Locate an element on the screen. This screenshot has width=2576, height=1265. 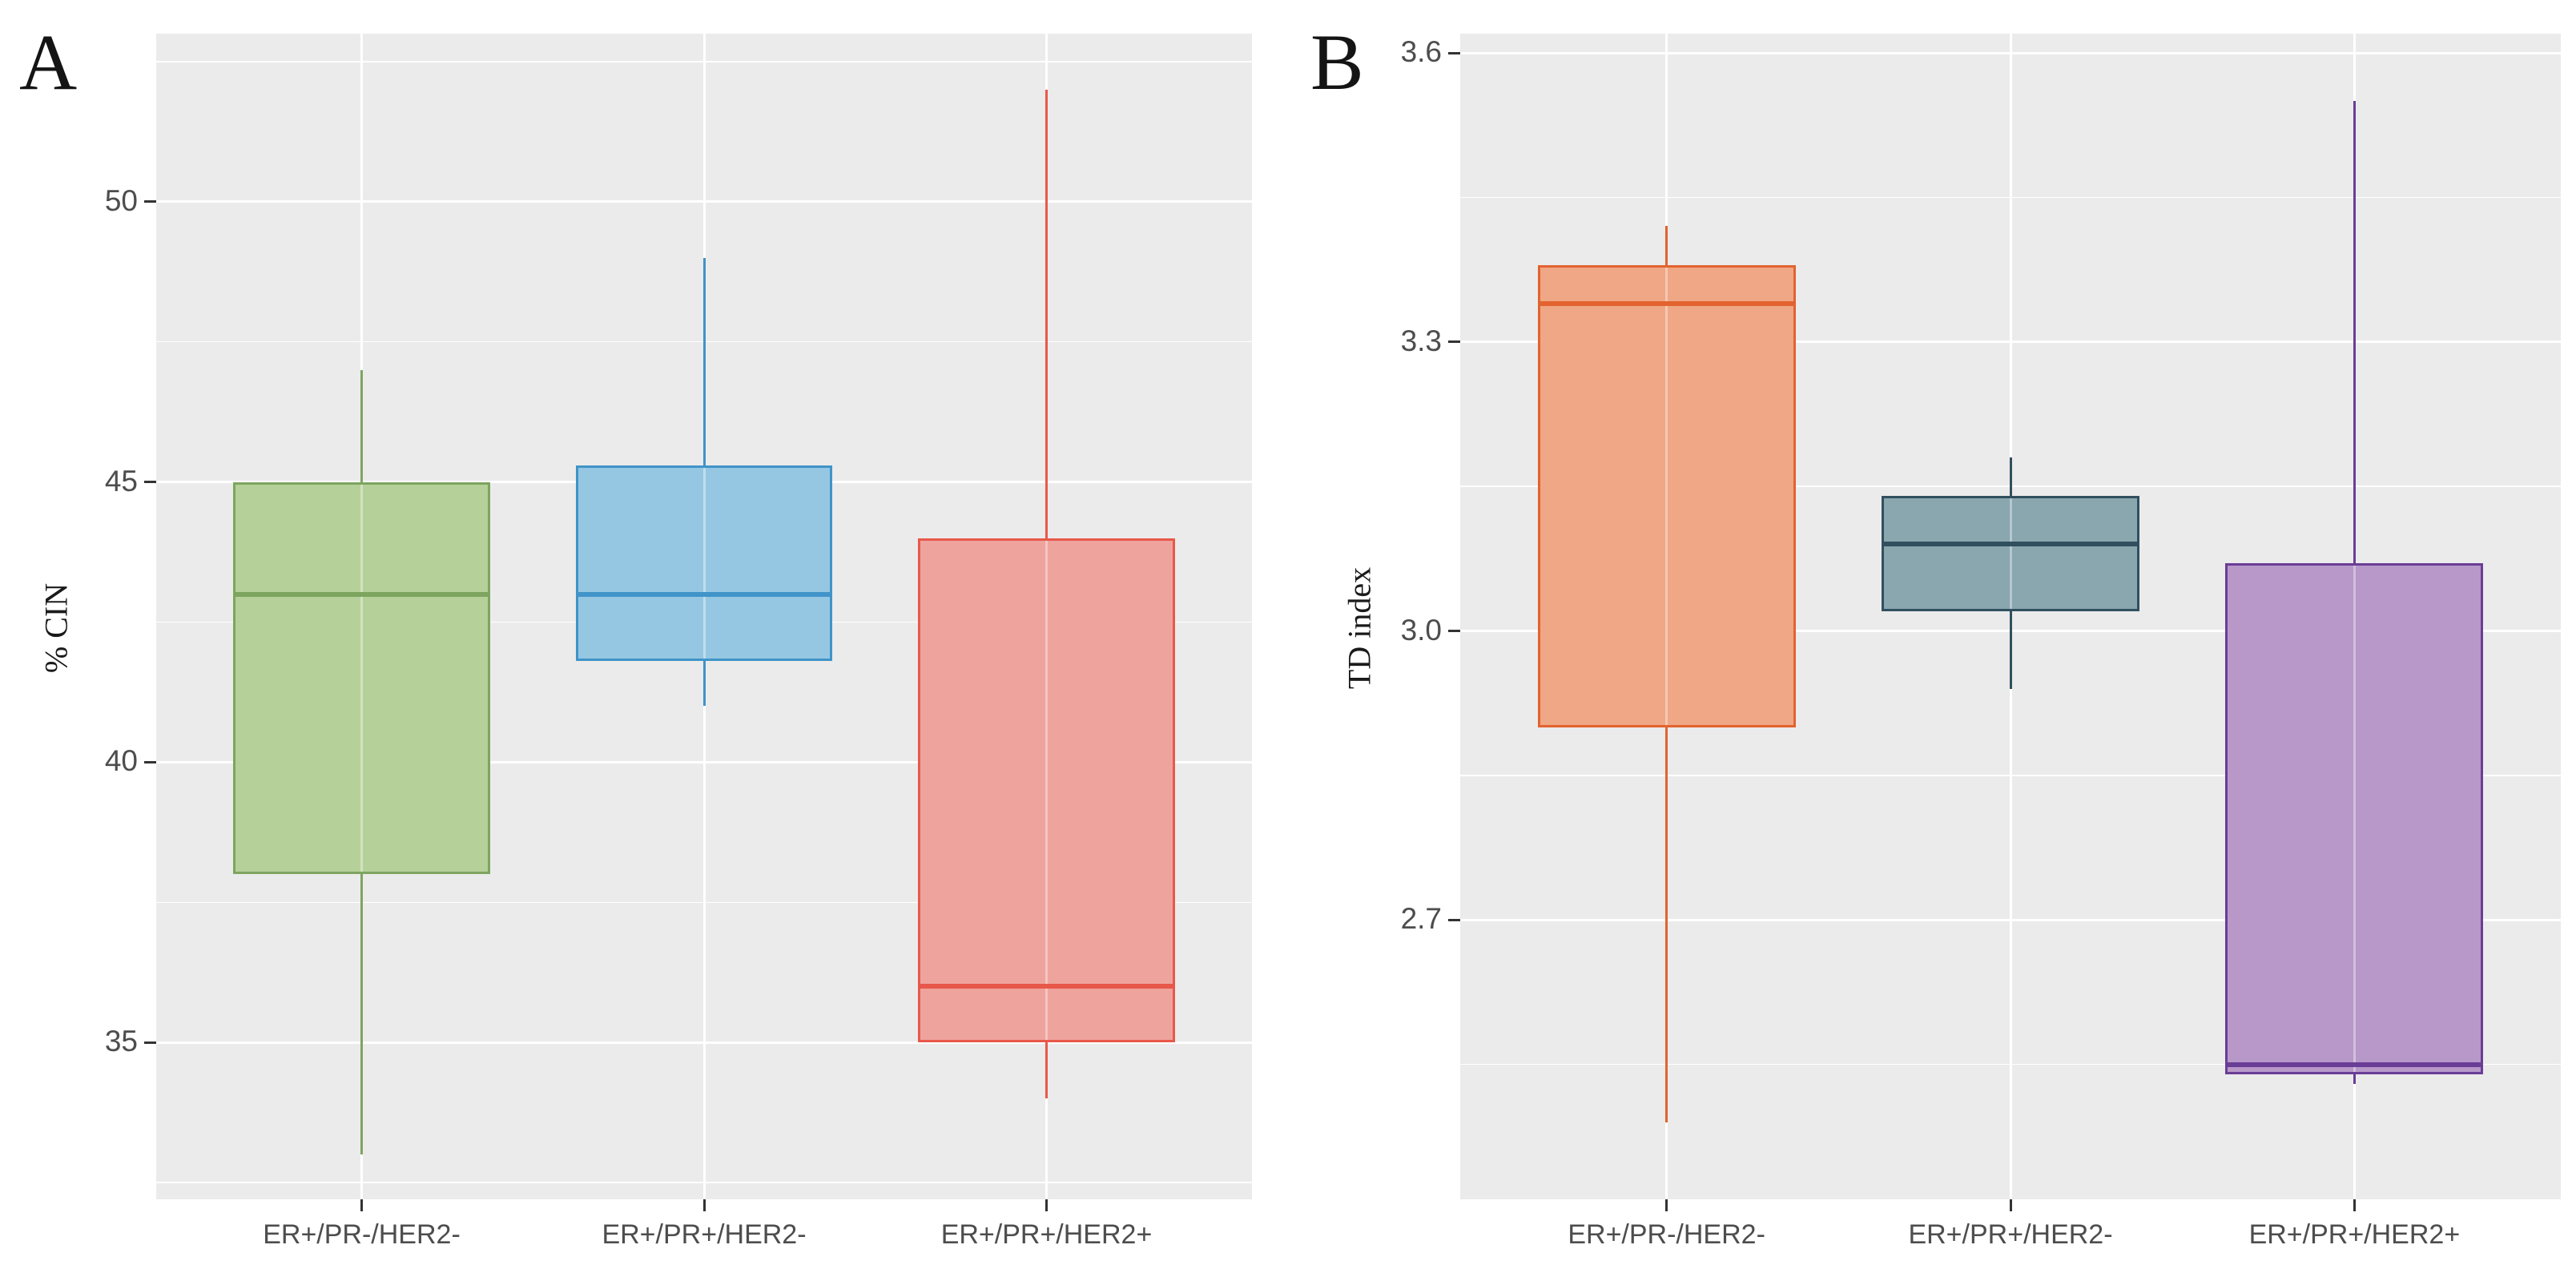
x-tick-label-a: ER+/PR+/HER2+ is located at coordinates (1046, 1234).